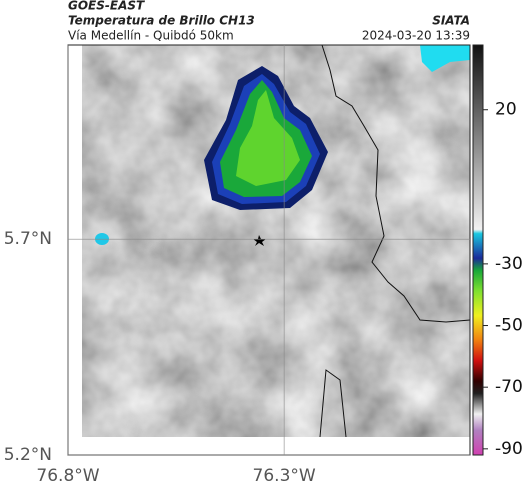  I want to click on timestamp: 2024-03-20 13:39, so click(416, 36).